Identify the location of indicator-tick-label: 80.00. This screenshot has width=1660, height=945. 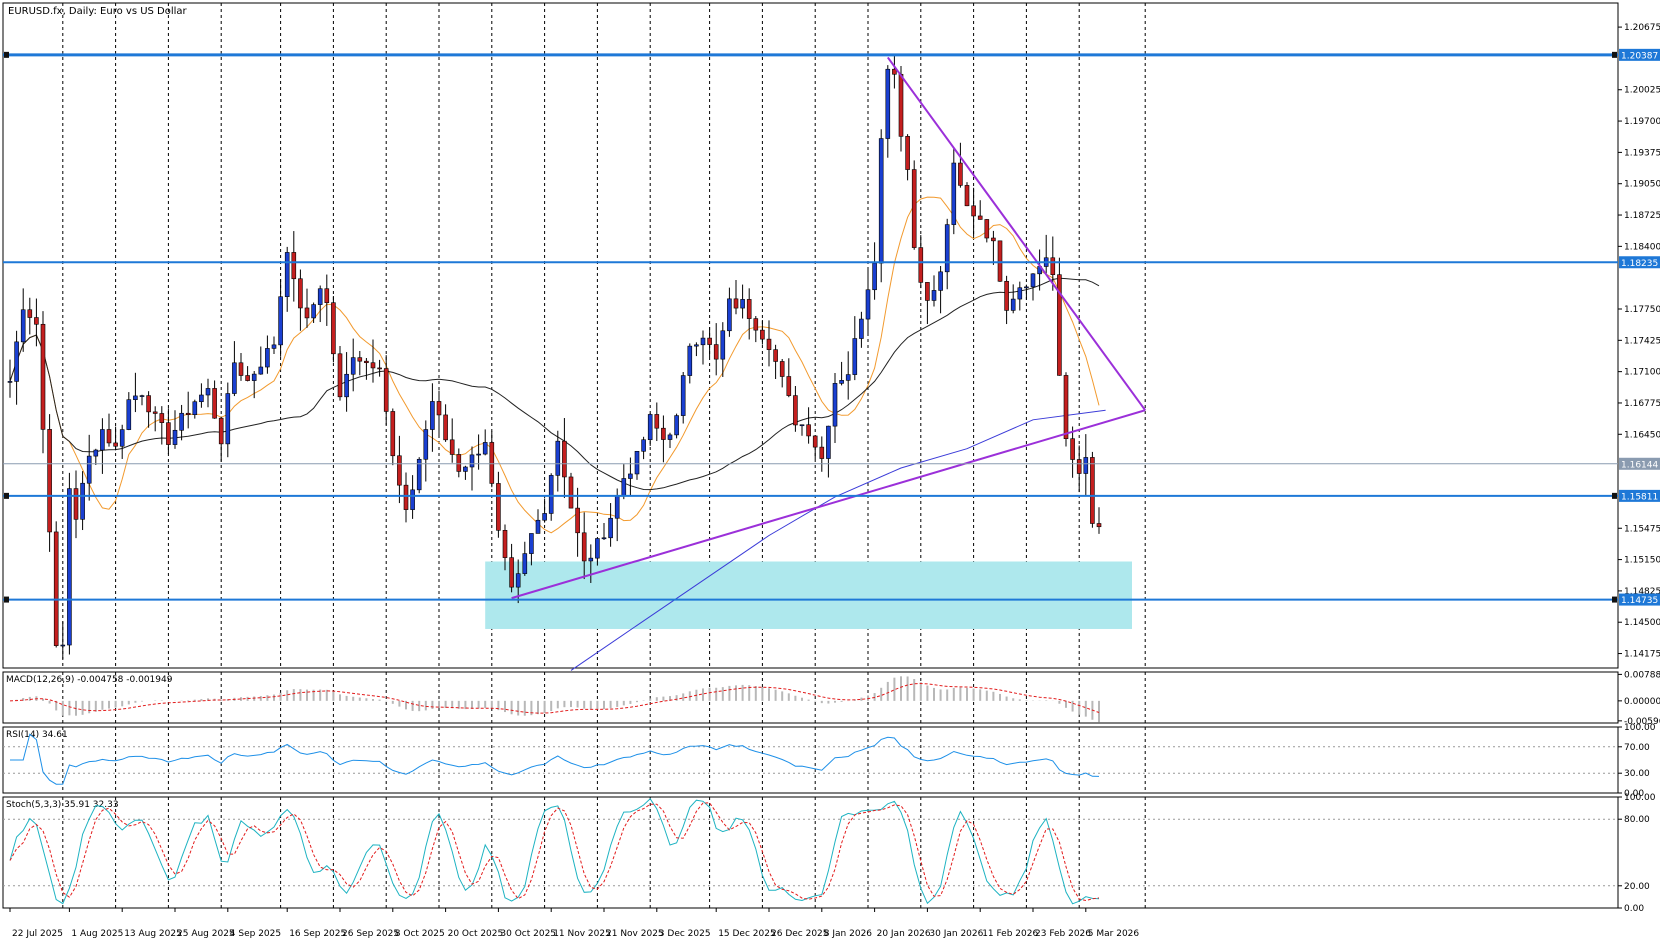
(1637, 820).